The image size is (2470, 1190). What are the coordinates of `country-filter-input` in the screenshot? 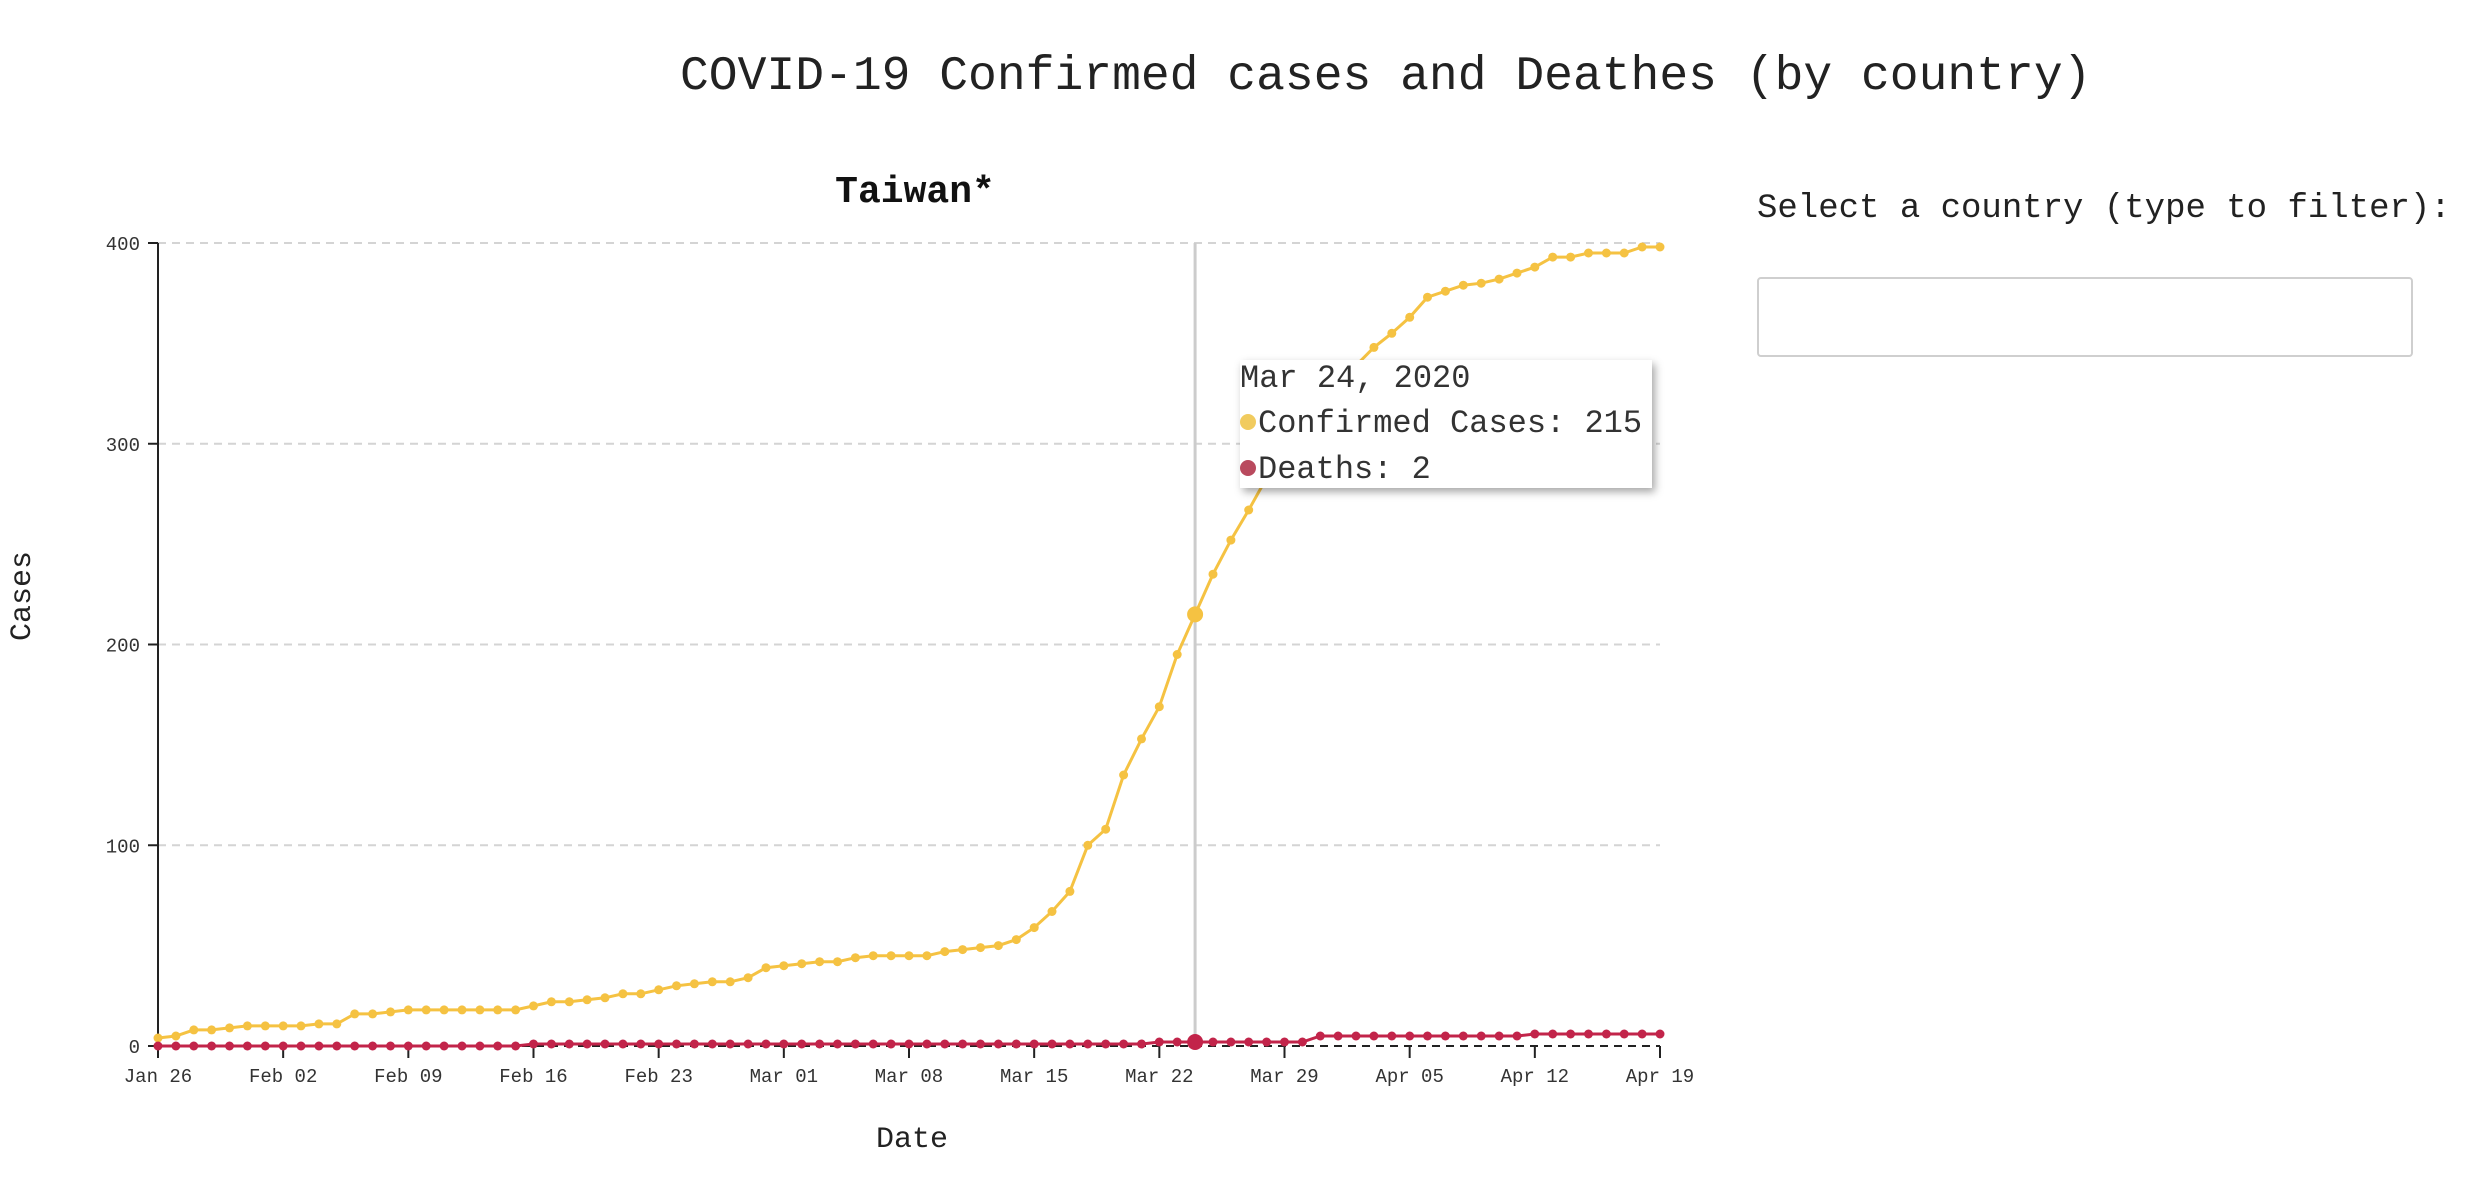 It's located at (2085, 317).